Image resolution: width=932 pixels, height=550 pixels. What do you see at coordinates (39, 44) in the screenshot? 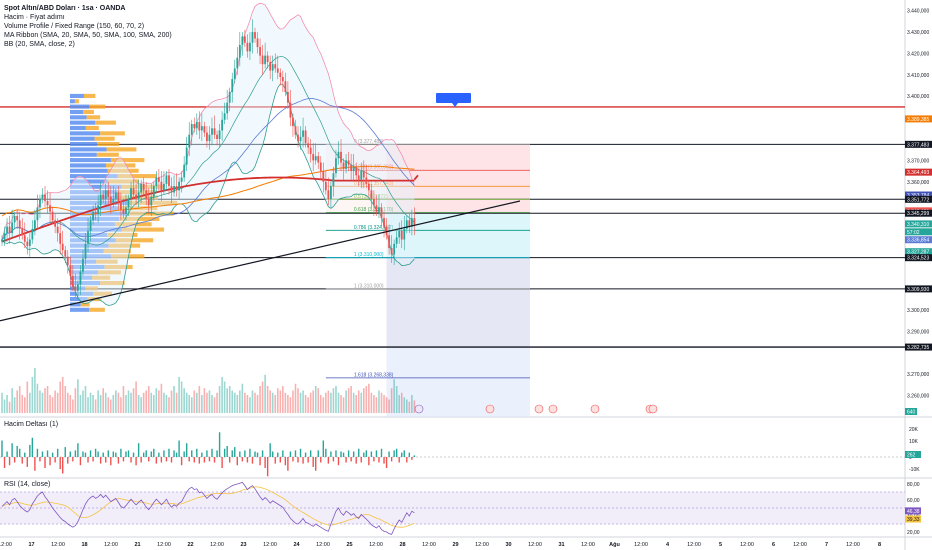
I see `legend-bb: BB (20, SMA, close, 2)` at bounding box center [39, 44].